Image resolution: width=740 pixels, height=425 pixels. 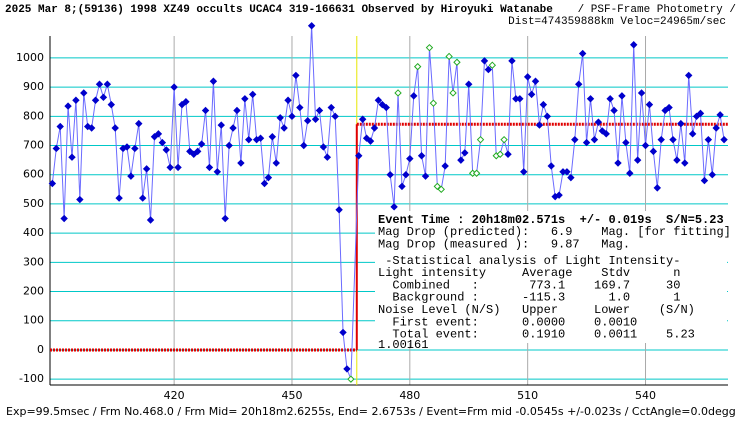 What do you see at coordinates (31, 378) in the screenshot?
I see `y-tick-label: -100` at bounding box center [31, 378].